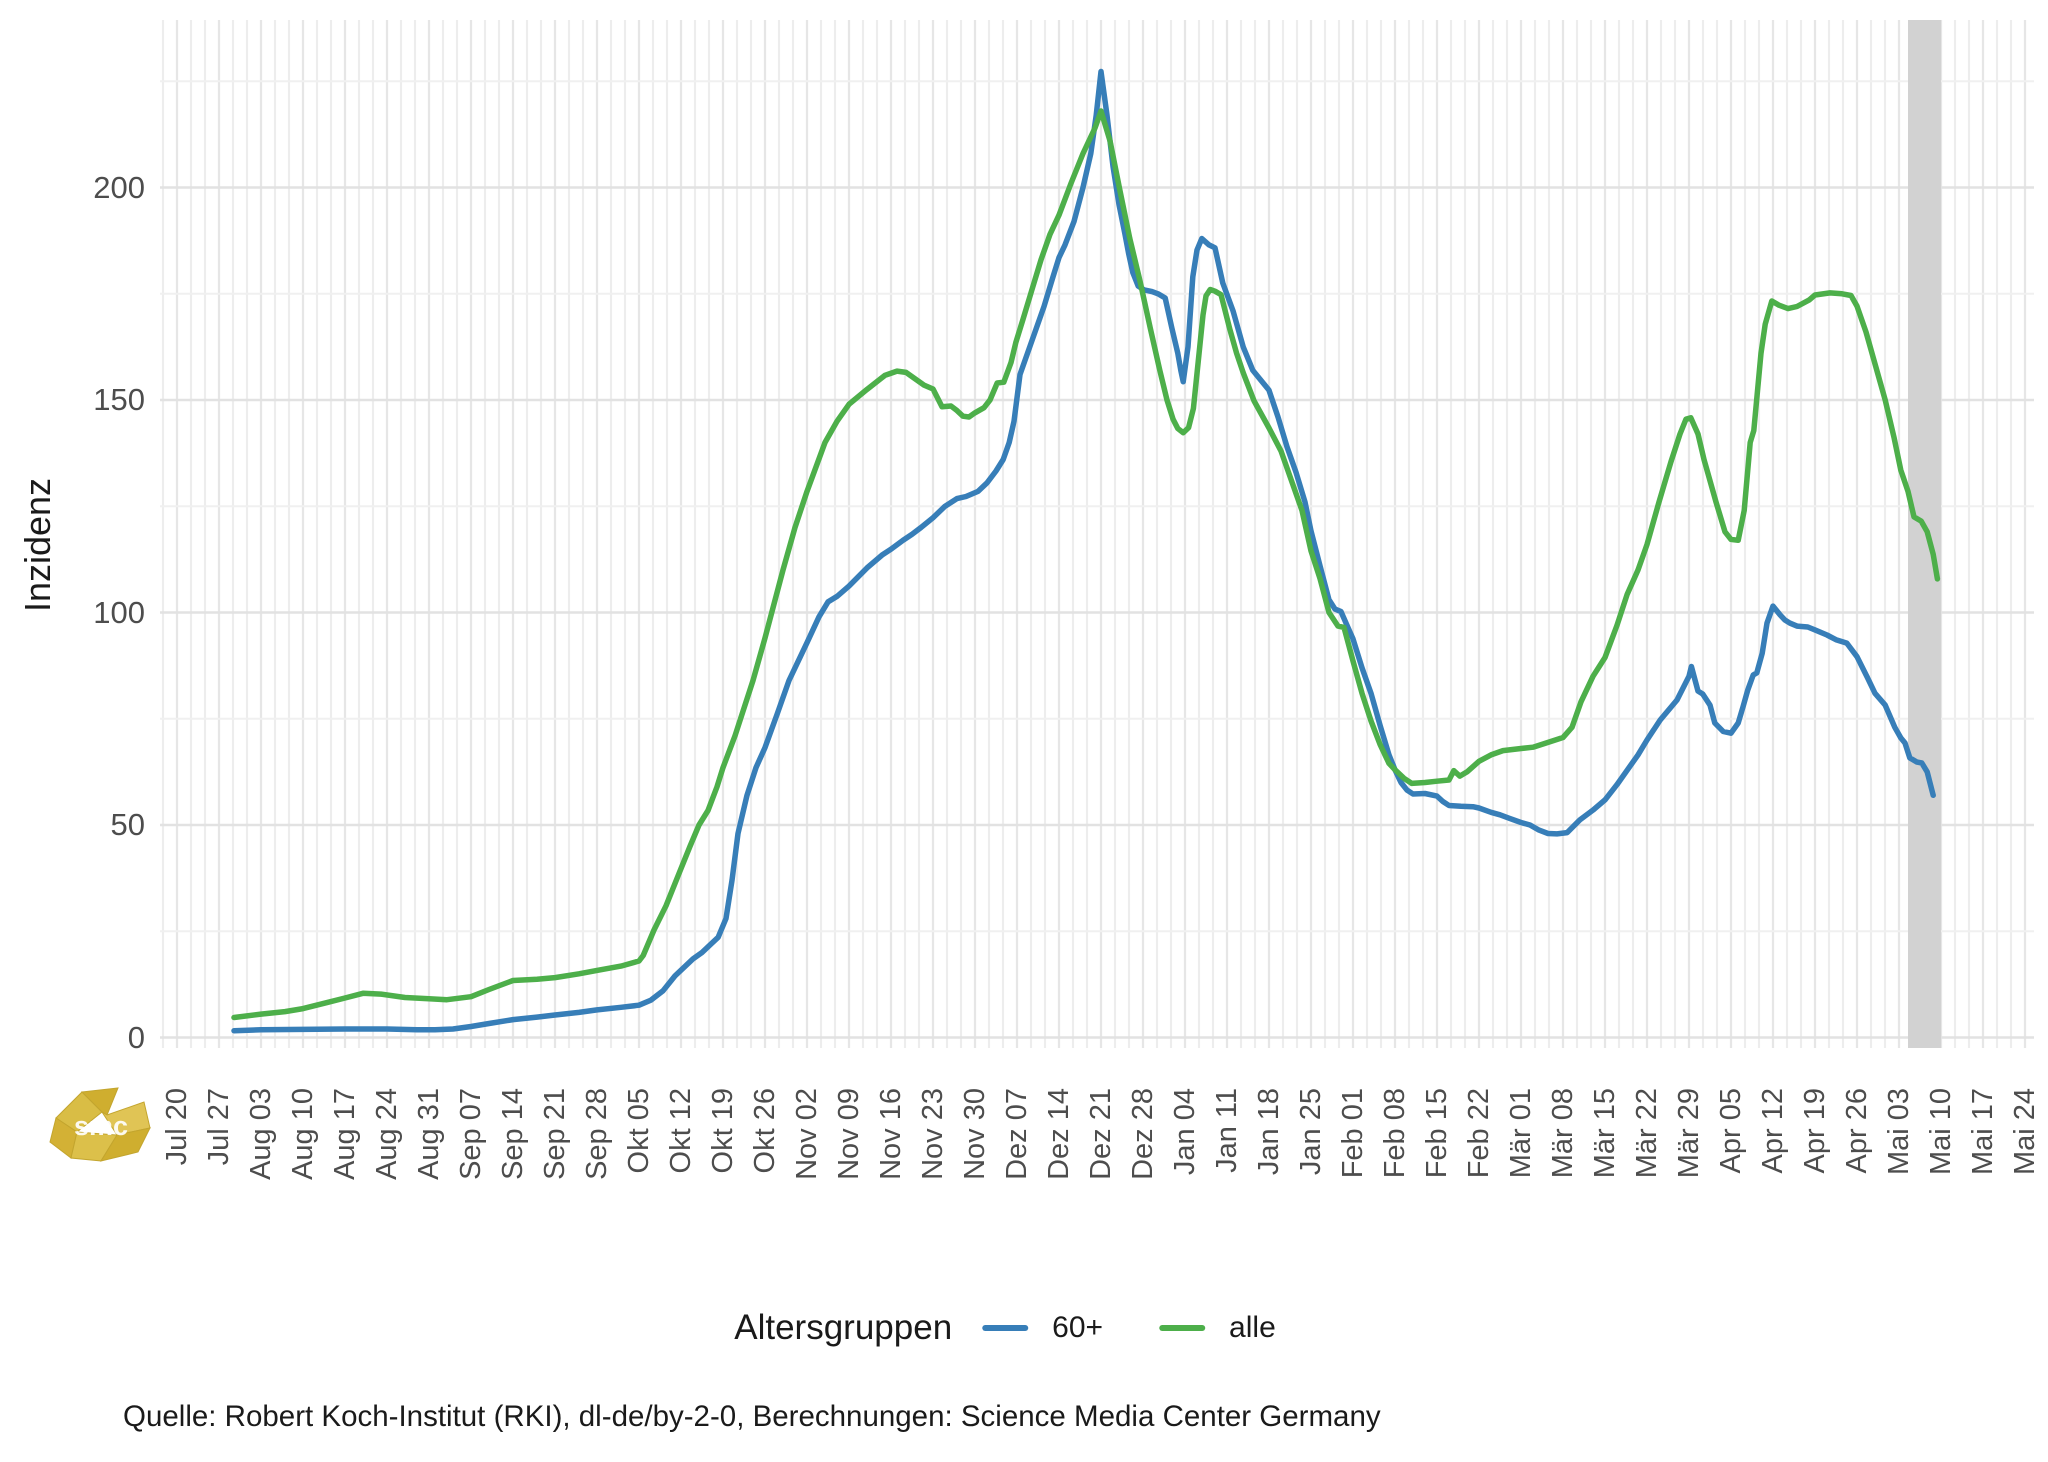 The width and height of the screenshot is (2048, 1462). What do you see at coordinates (119, 612) in the screenshot?
I see `y-tick-label: 100` at bounding box center [119, 612].